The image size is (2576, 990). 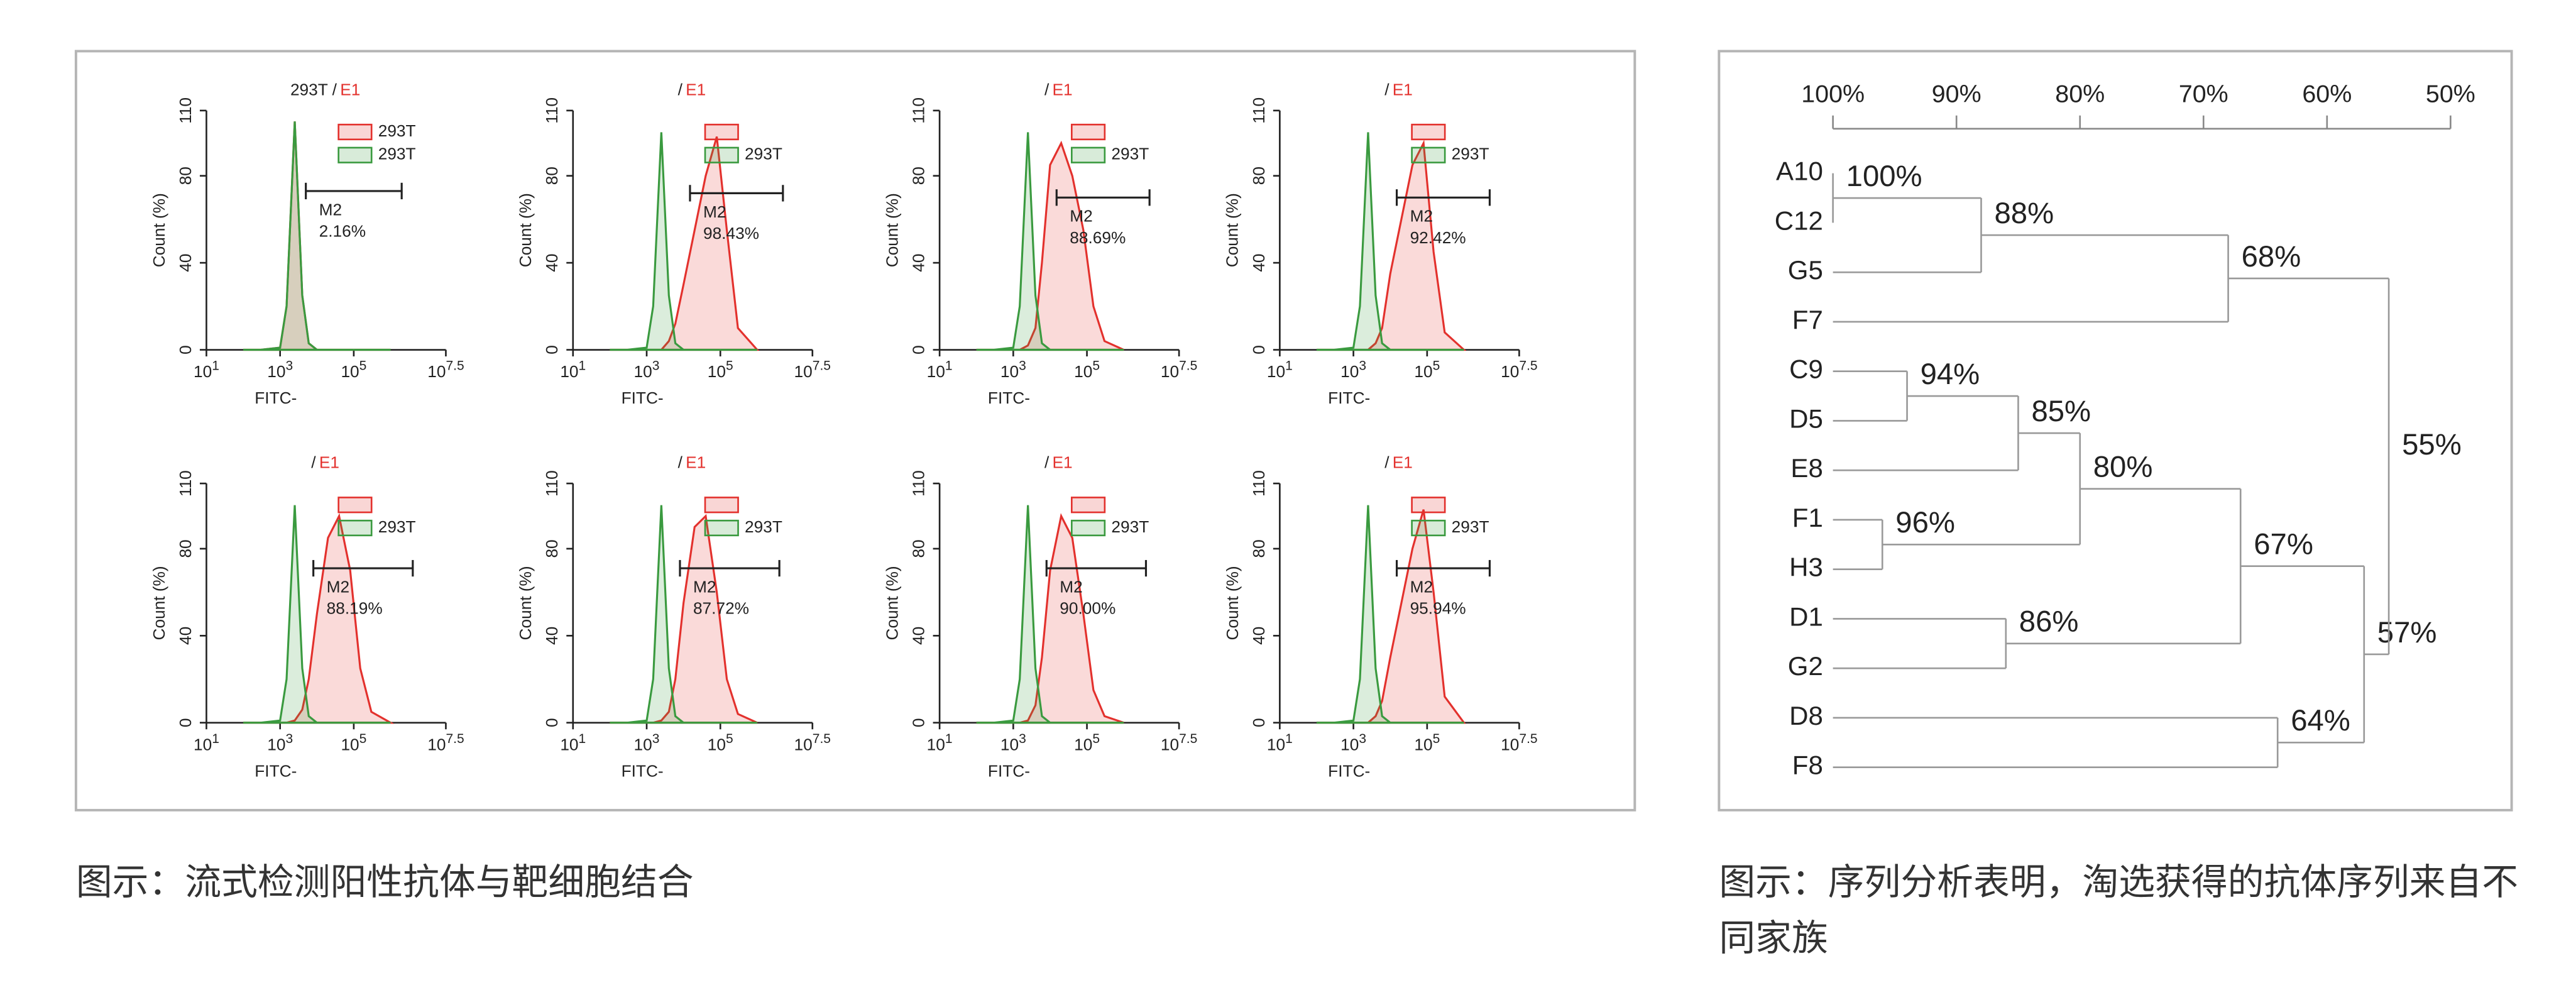 What do you see at coordinates (2123, 467) in the screenshot?
I see `similarity-label: 80%` at bounding box center [2123, 467].